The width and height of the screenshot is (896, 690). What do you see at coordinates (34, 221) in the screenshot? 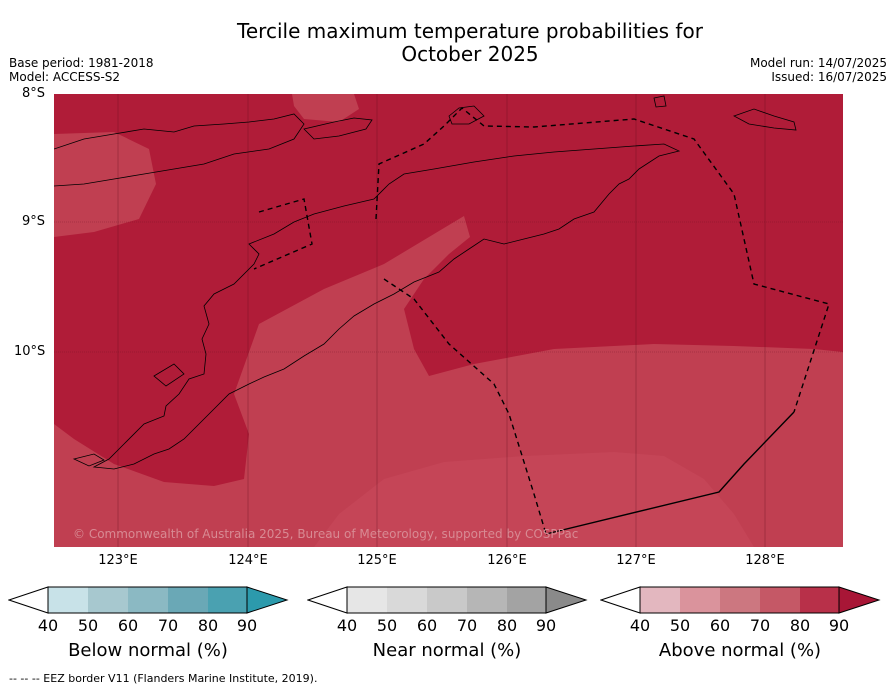
I see `lat-label-9s: 9°S` at bounding box center [34, 221].